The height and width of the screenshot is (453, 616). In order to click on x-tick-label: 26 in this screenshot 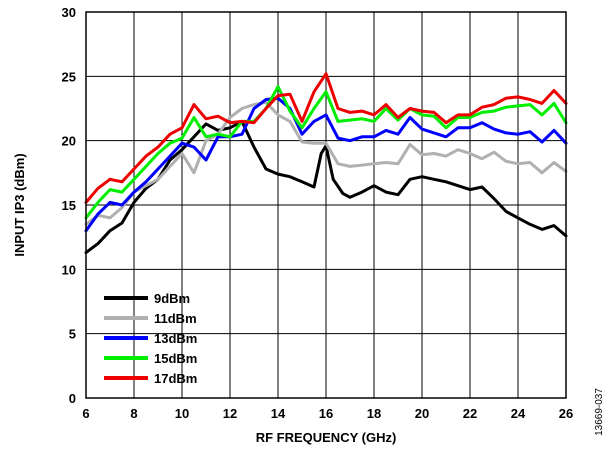, I will do `click(566, 413)`.